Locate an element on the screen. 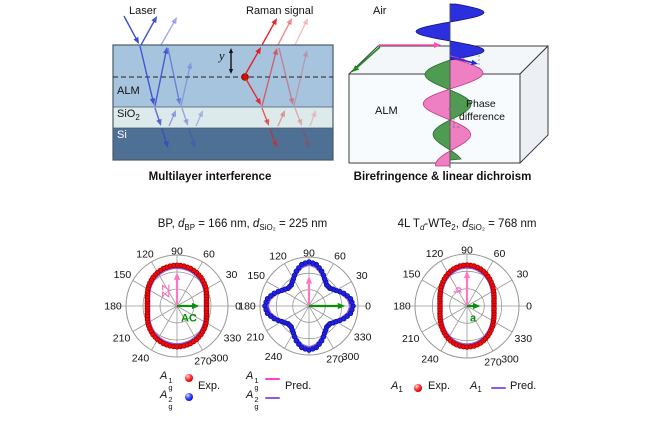 The height and width of the screenshot is (422, 667). legend-magenta-line is located at coordinates (272, 379).